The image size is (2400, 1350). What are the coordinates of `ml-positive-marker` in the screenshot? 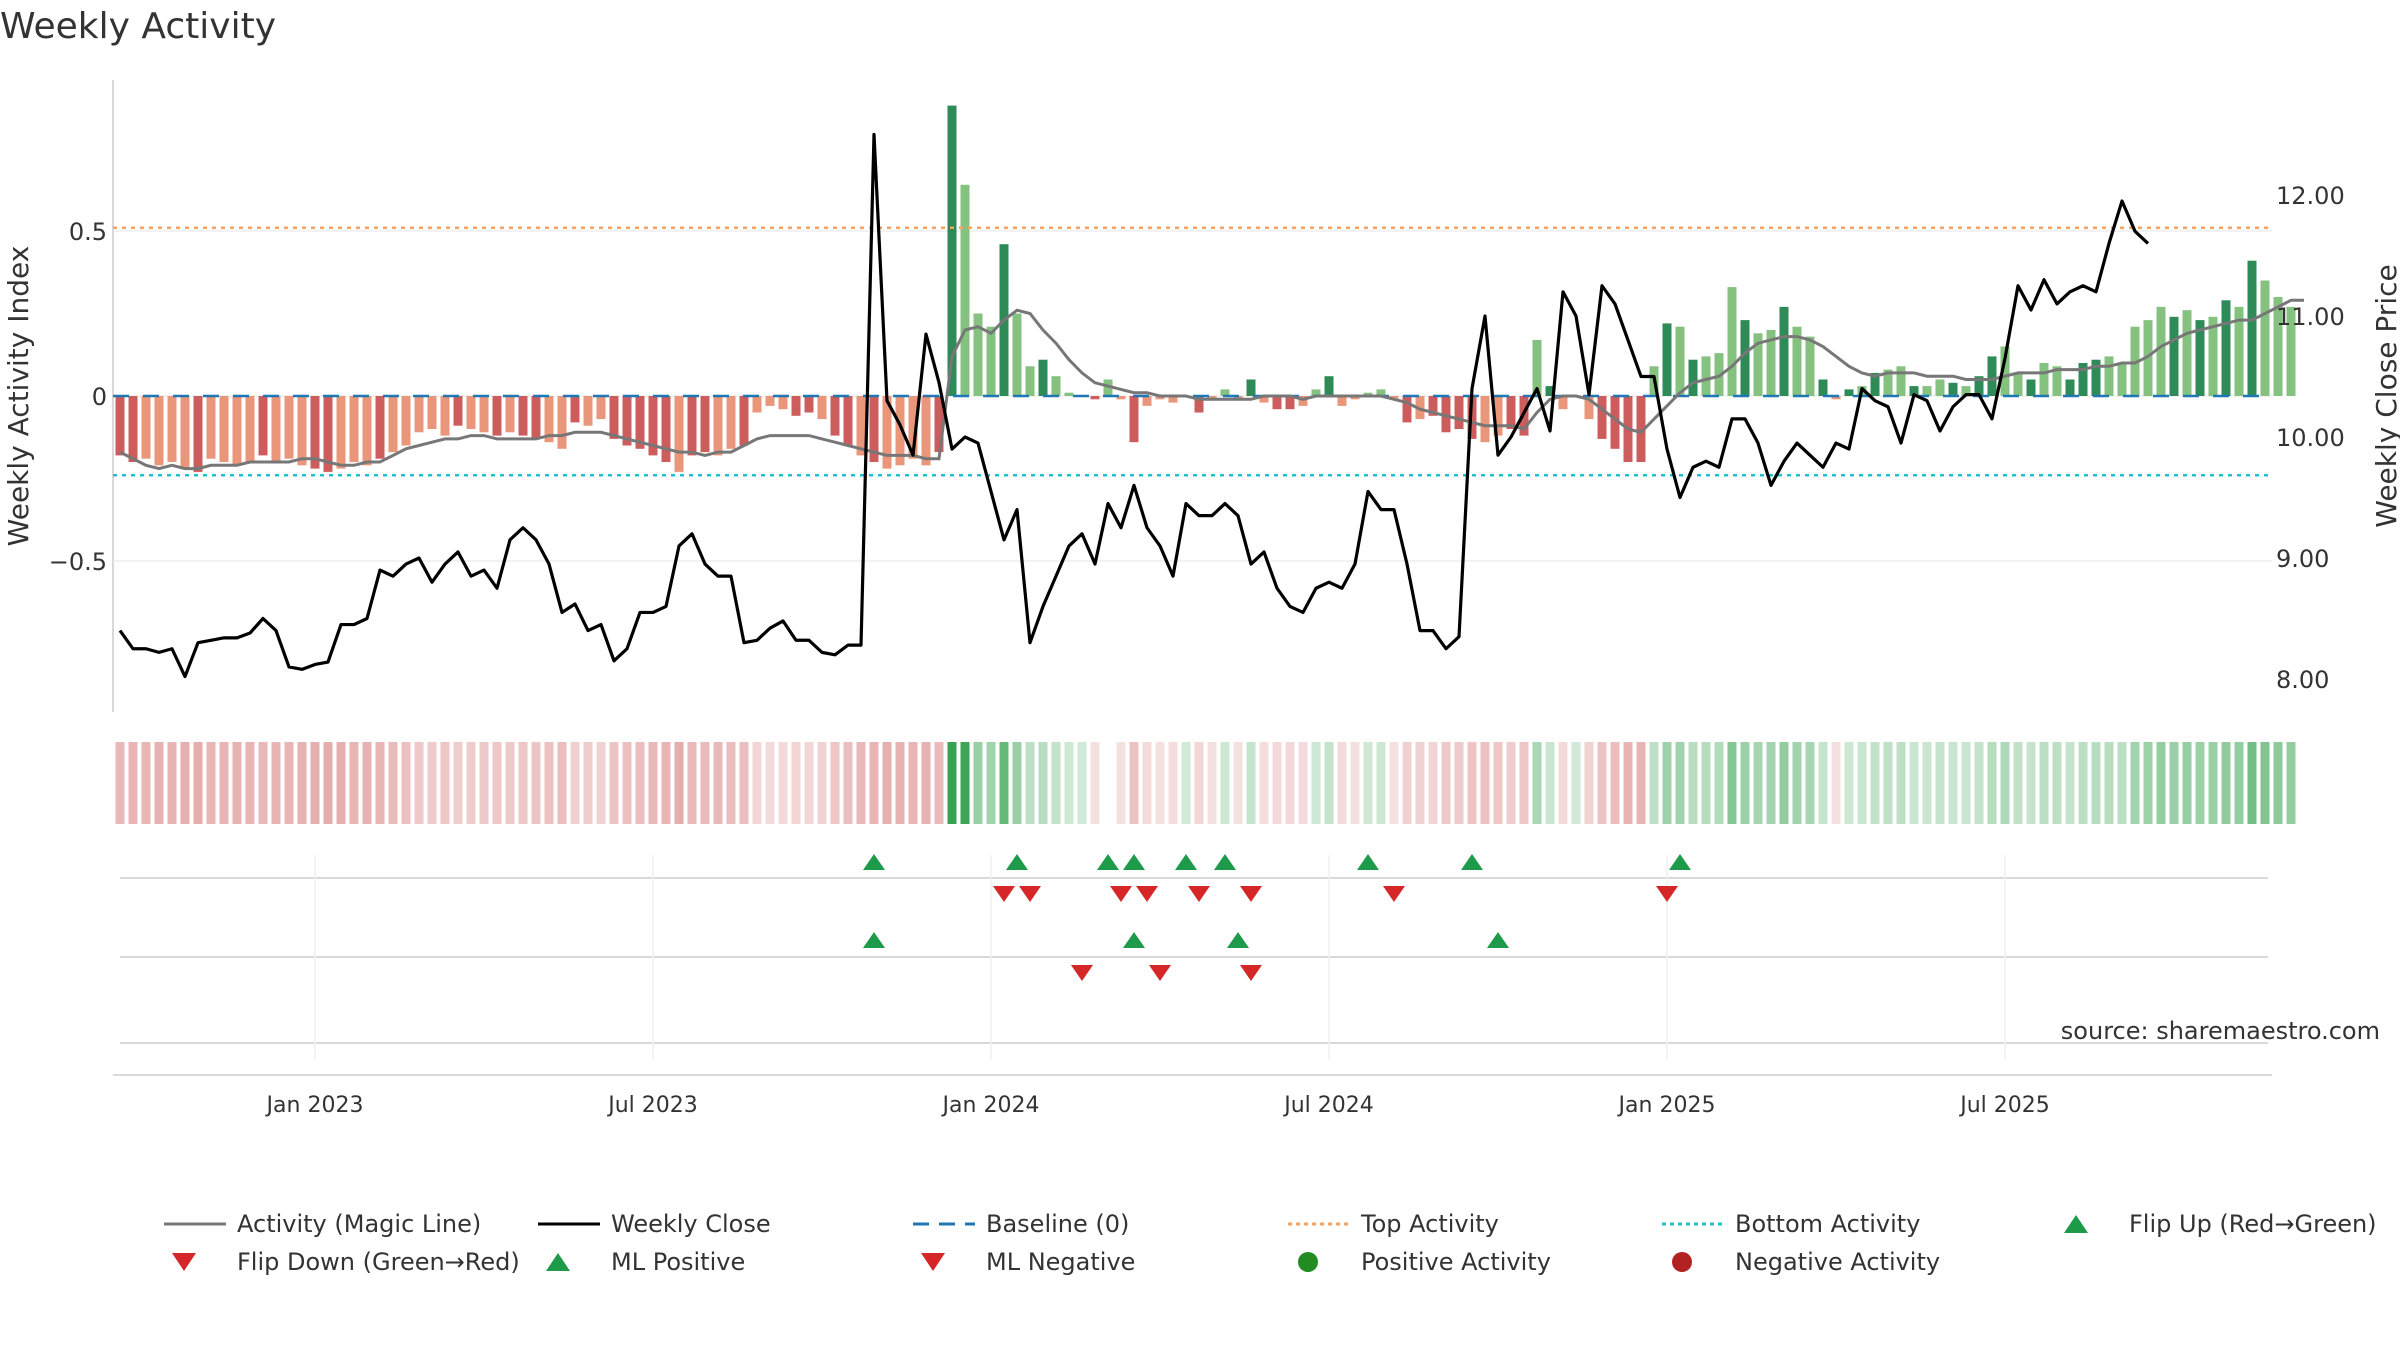 It's located at (874, 940).